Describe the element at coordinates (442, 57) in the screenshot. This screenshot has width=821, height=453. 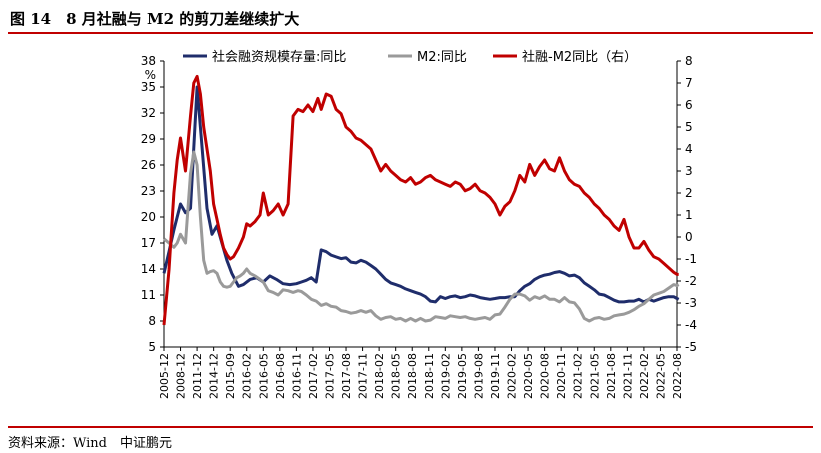
I see `legend-label: M2:同比` at that location.